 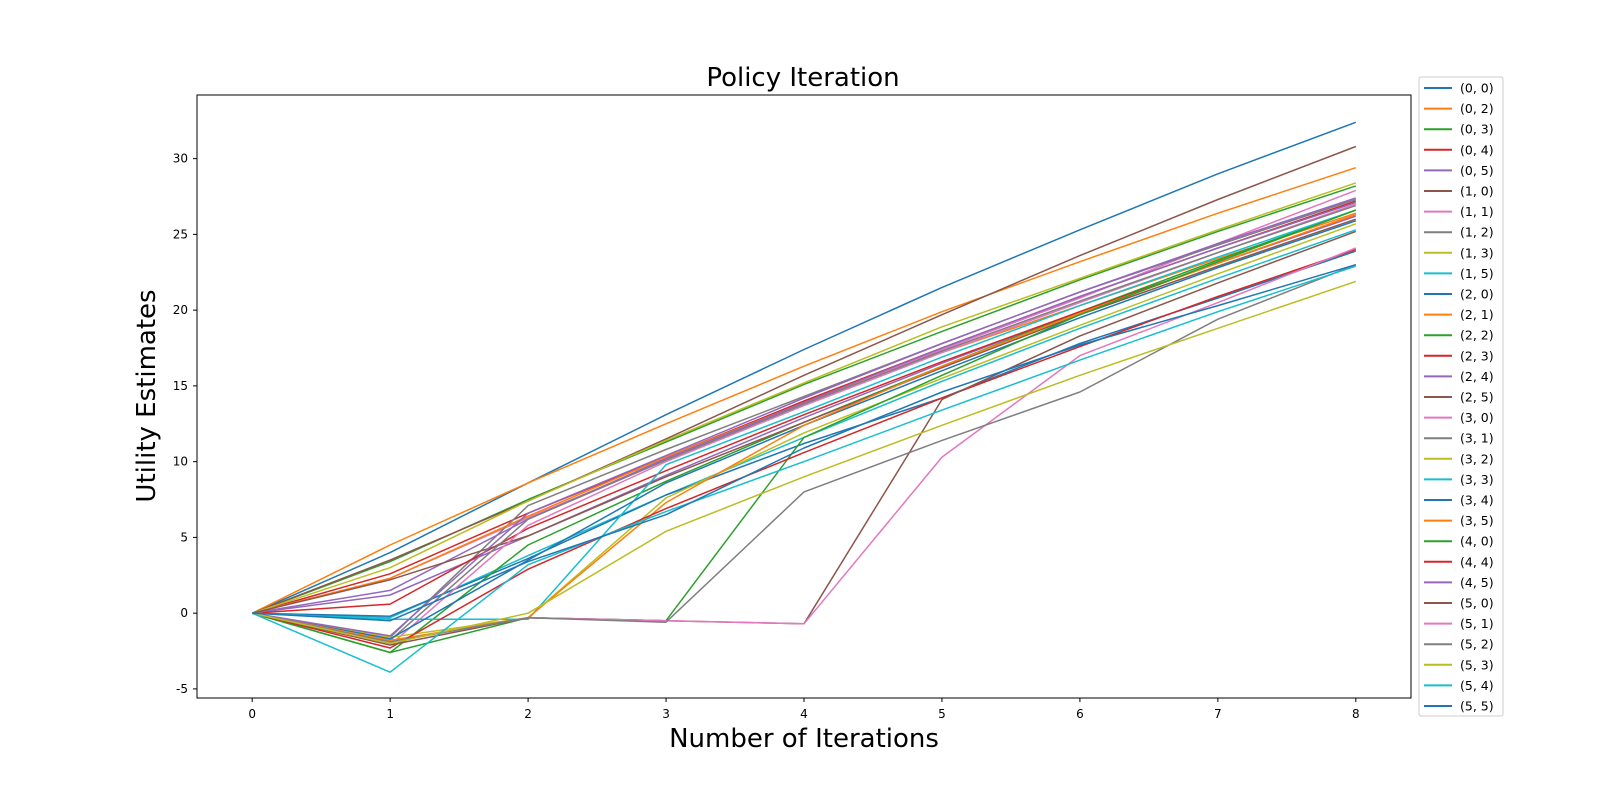 What do you see at coordinates (180, 462) in the screenshot?
I see `y-tick-label: 10` at bounding box center [180, 462].